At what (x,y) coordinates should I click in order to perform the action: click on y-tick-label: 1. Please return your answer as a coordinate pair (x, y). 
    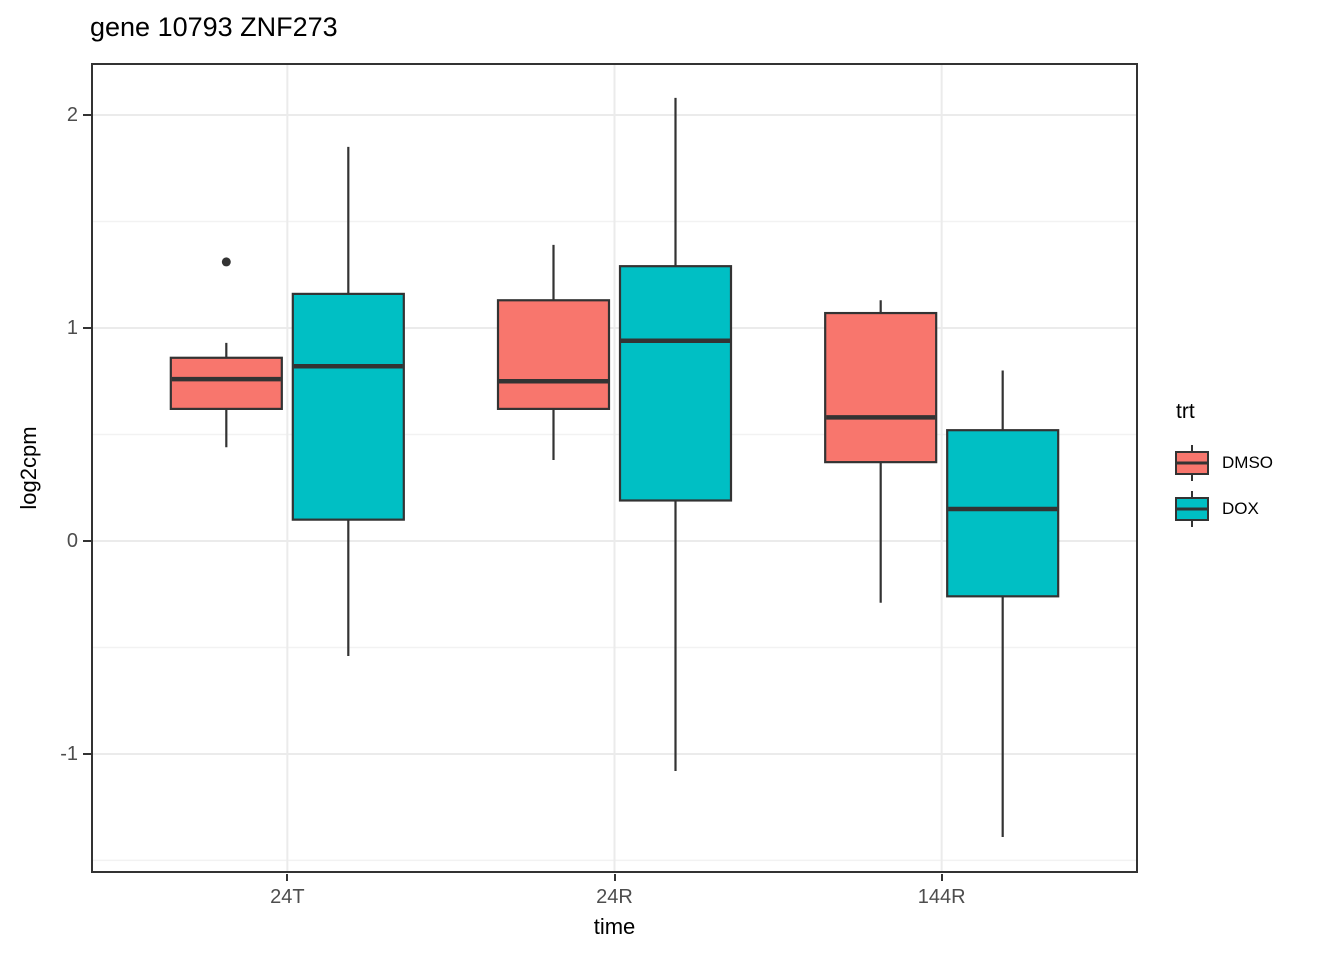
    Looking at the image, I should click on (72, 327).